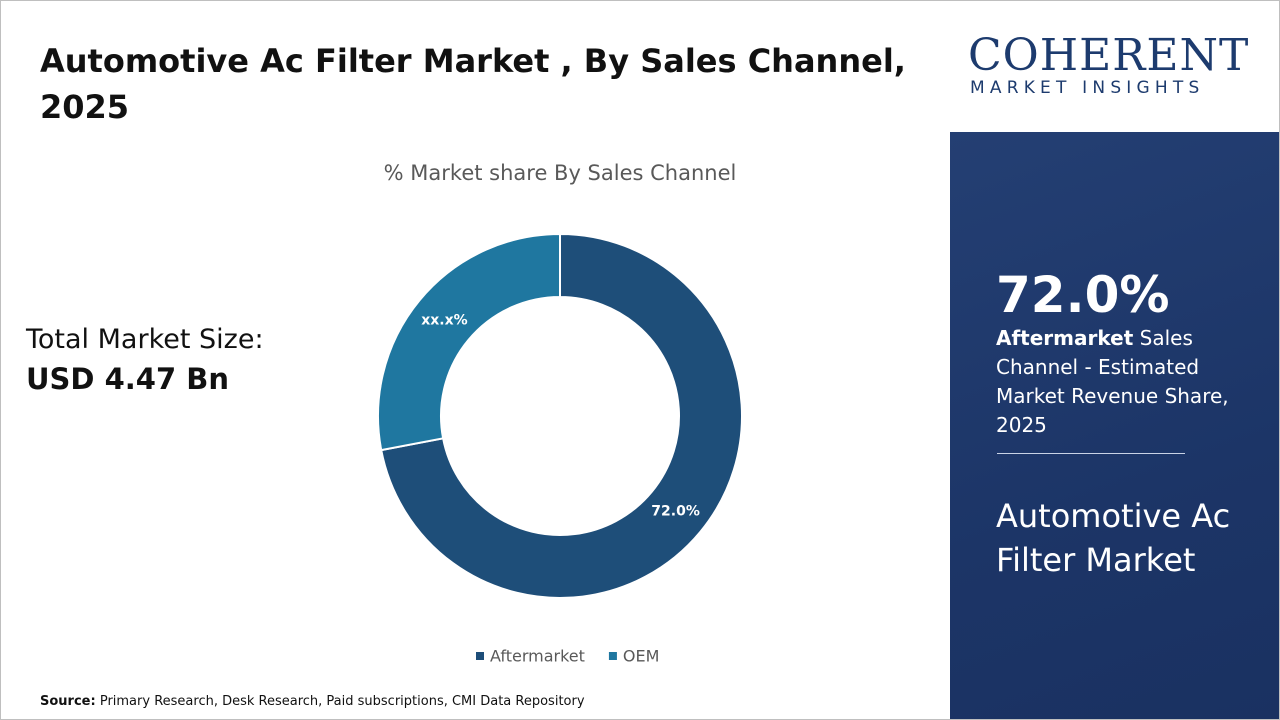  I want to click on legend-label: Aftermarket, so click(537, 656).